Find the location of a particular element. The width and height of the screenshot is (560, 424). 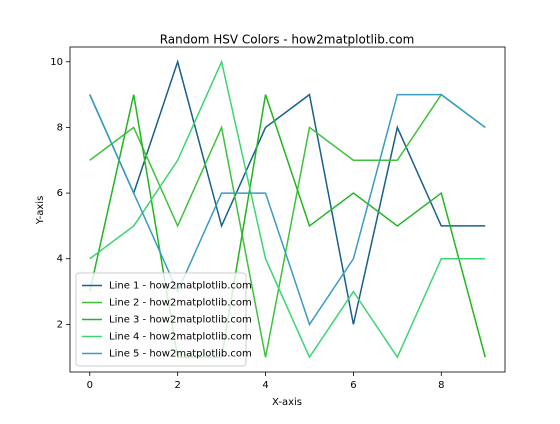

x-tick-label: 6 is located at coordinates (353, 385).